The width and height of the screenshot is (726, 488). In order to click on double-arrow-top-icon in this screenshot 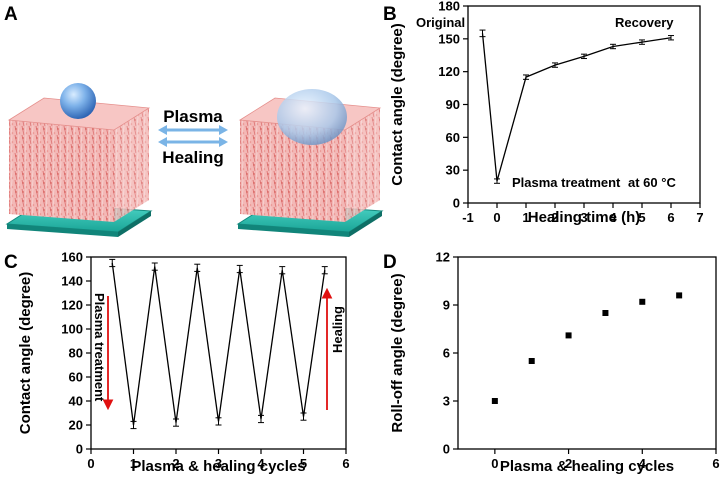, I will do `click(193, 130)`.